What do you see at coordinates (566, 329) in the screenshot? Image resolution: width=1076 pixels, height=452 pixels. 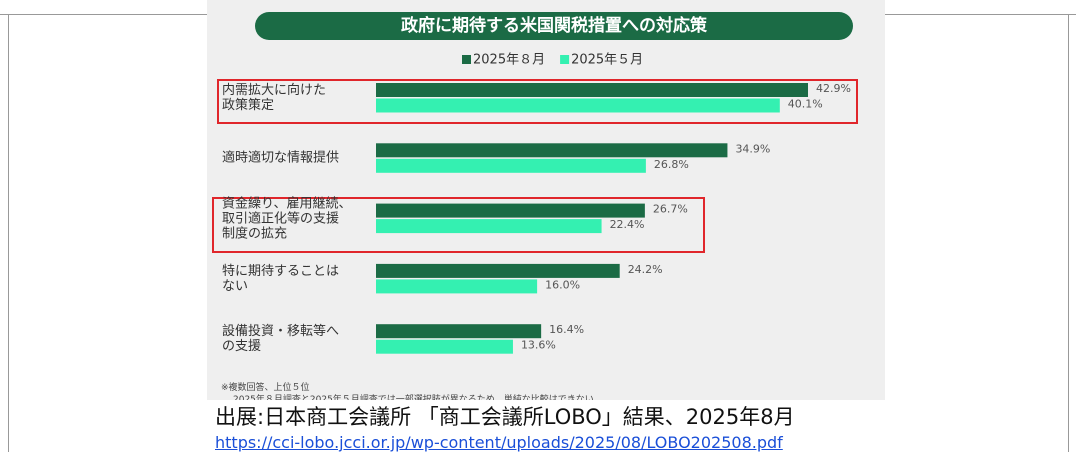 I see `value-label: 16.4%` at bounding box center [566, 329].